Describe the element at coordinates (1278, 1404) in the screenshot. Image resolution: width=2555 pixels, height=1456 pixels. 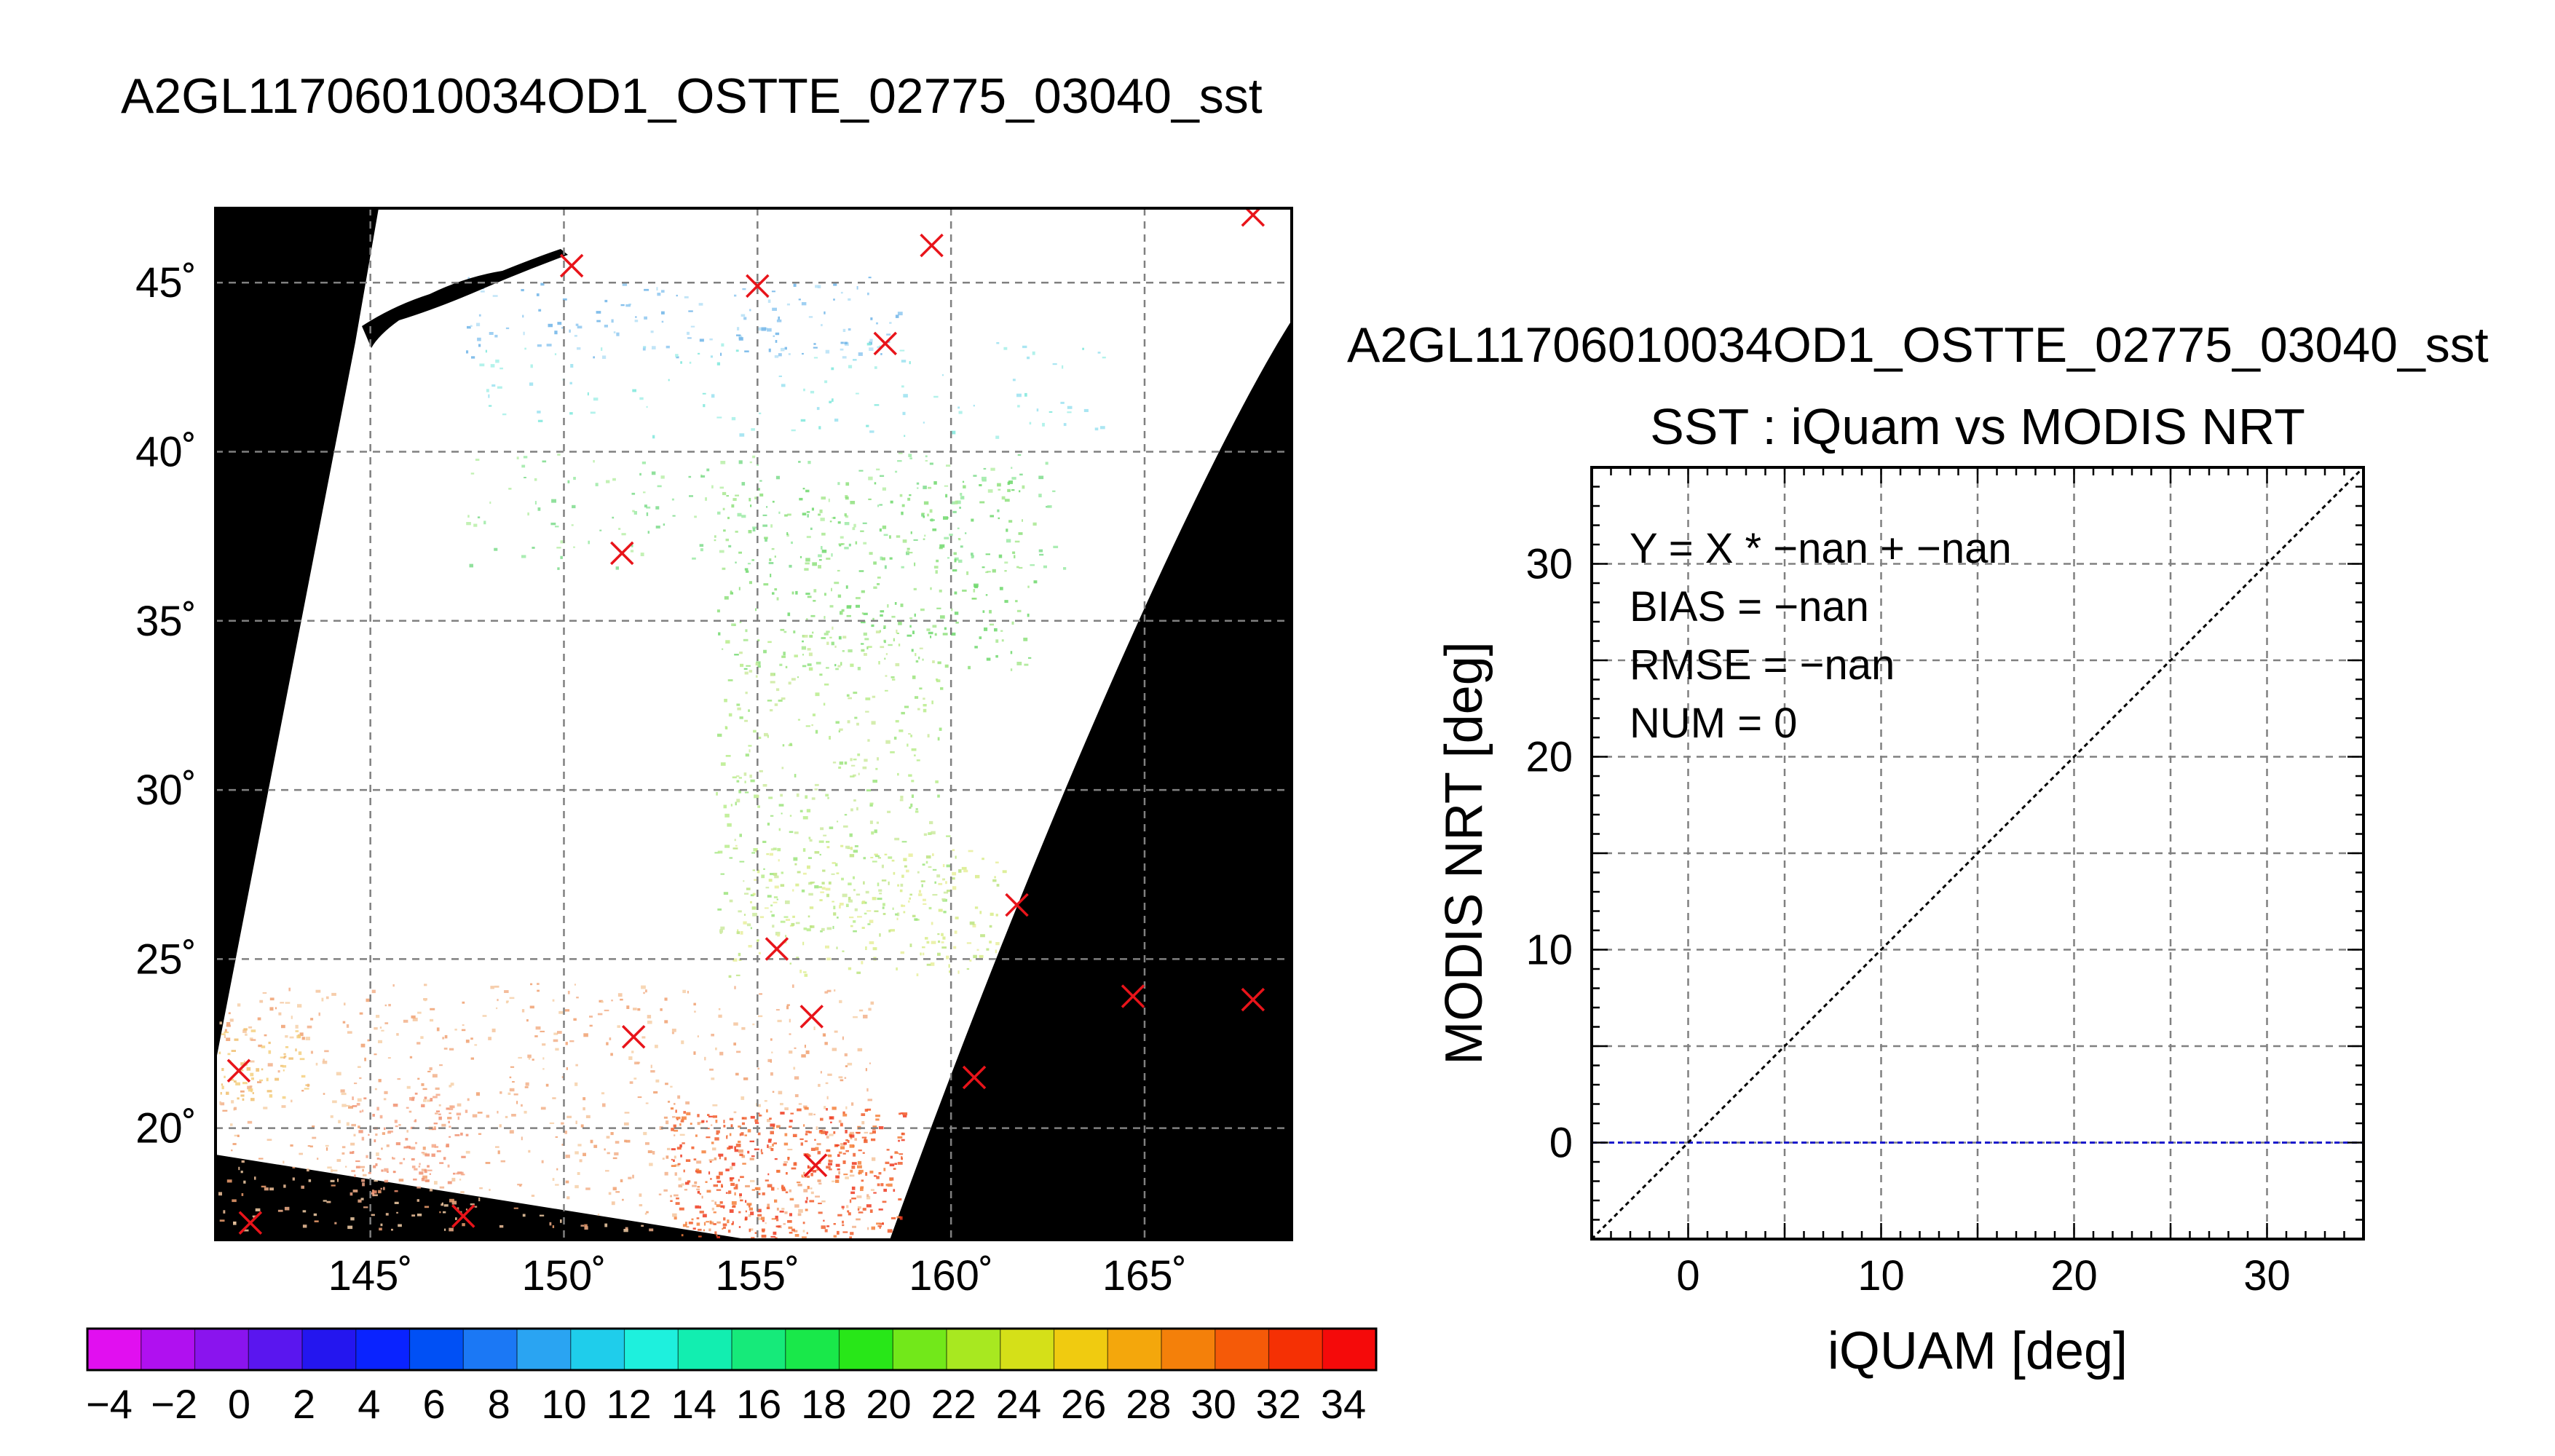
I see `colorbar-label: 32` at that location.